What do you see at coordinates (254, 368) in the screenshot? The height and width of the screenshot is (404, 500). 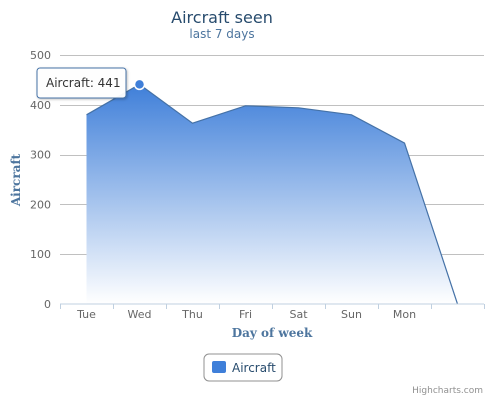 I see `legend-item-aircraft: Aircraft` at bounding box center [254, 368].